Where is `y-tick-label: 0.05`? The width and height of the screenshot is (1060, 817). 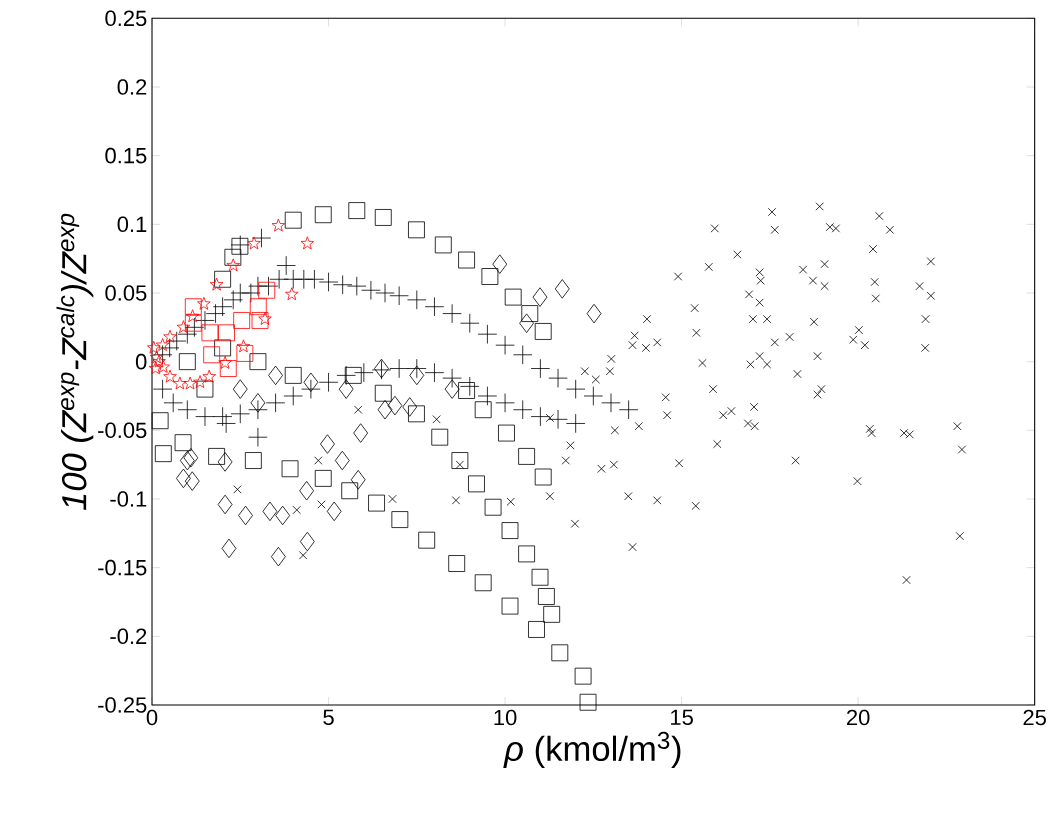
y-tick-label: 0.05 is located at coordinates (126, 293).